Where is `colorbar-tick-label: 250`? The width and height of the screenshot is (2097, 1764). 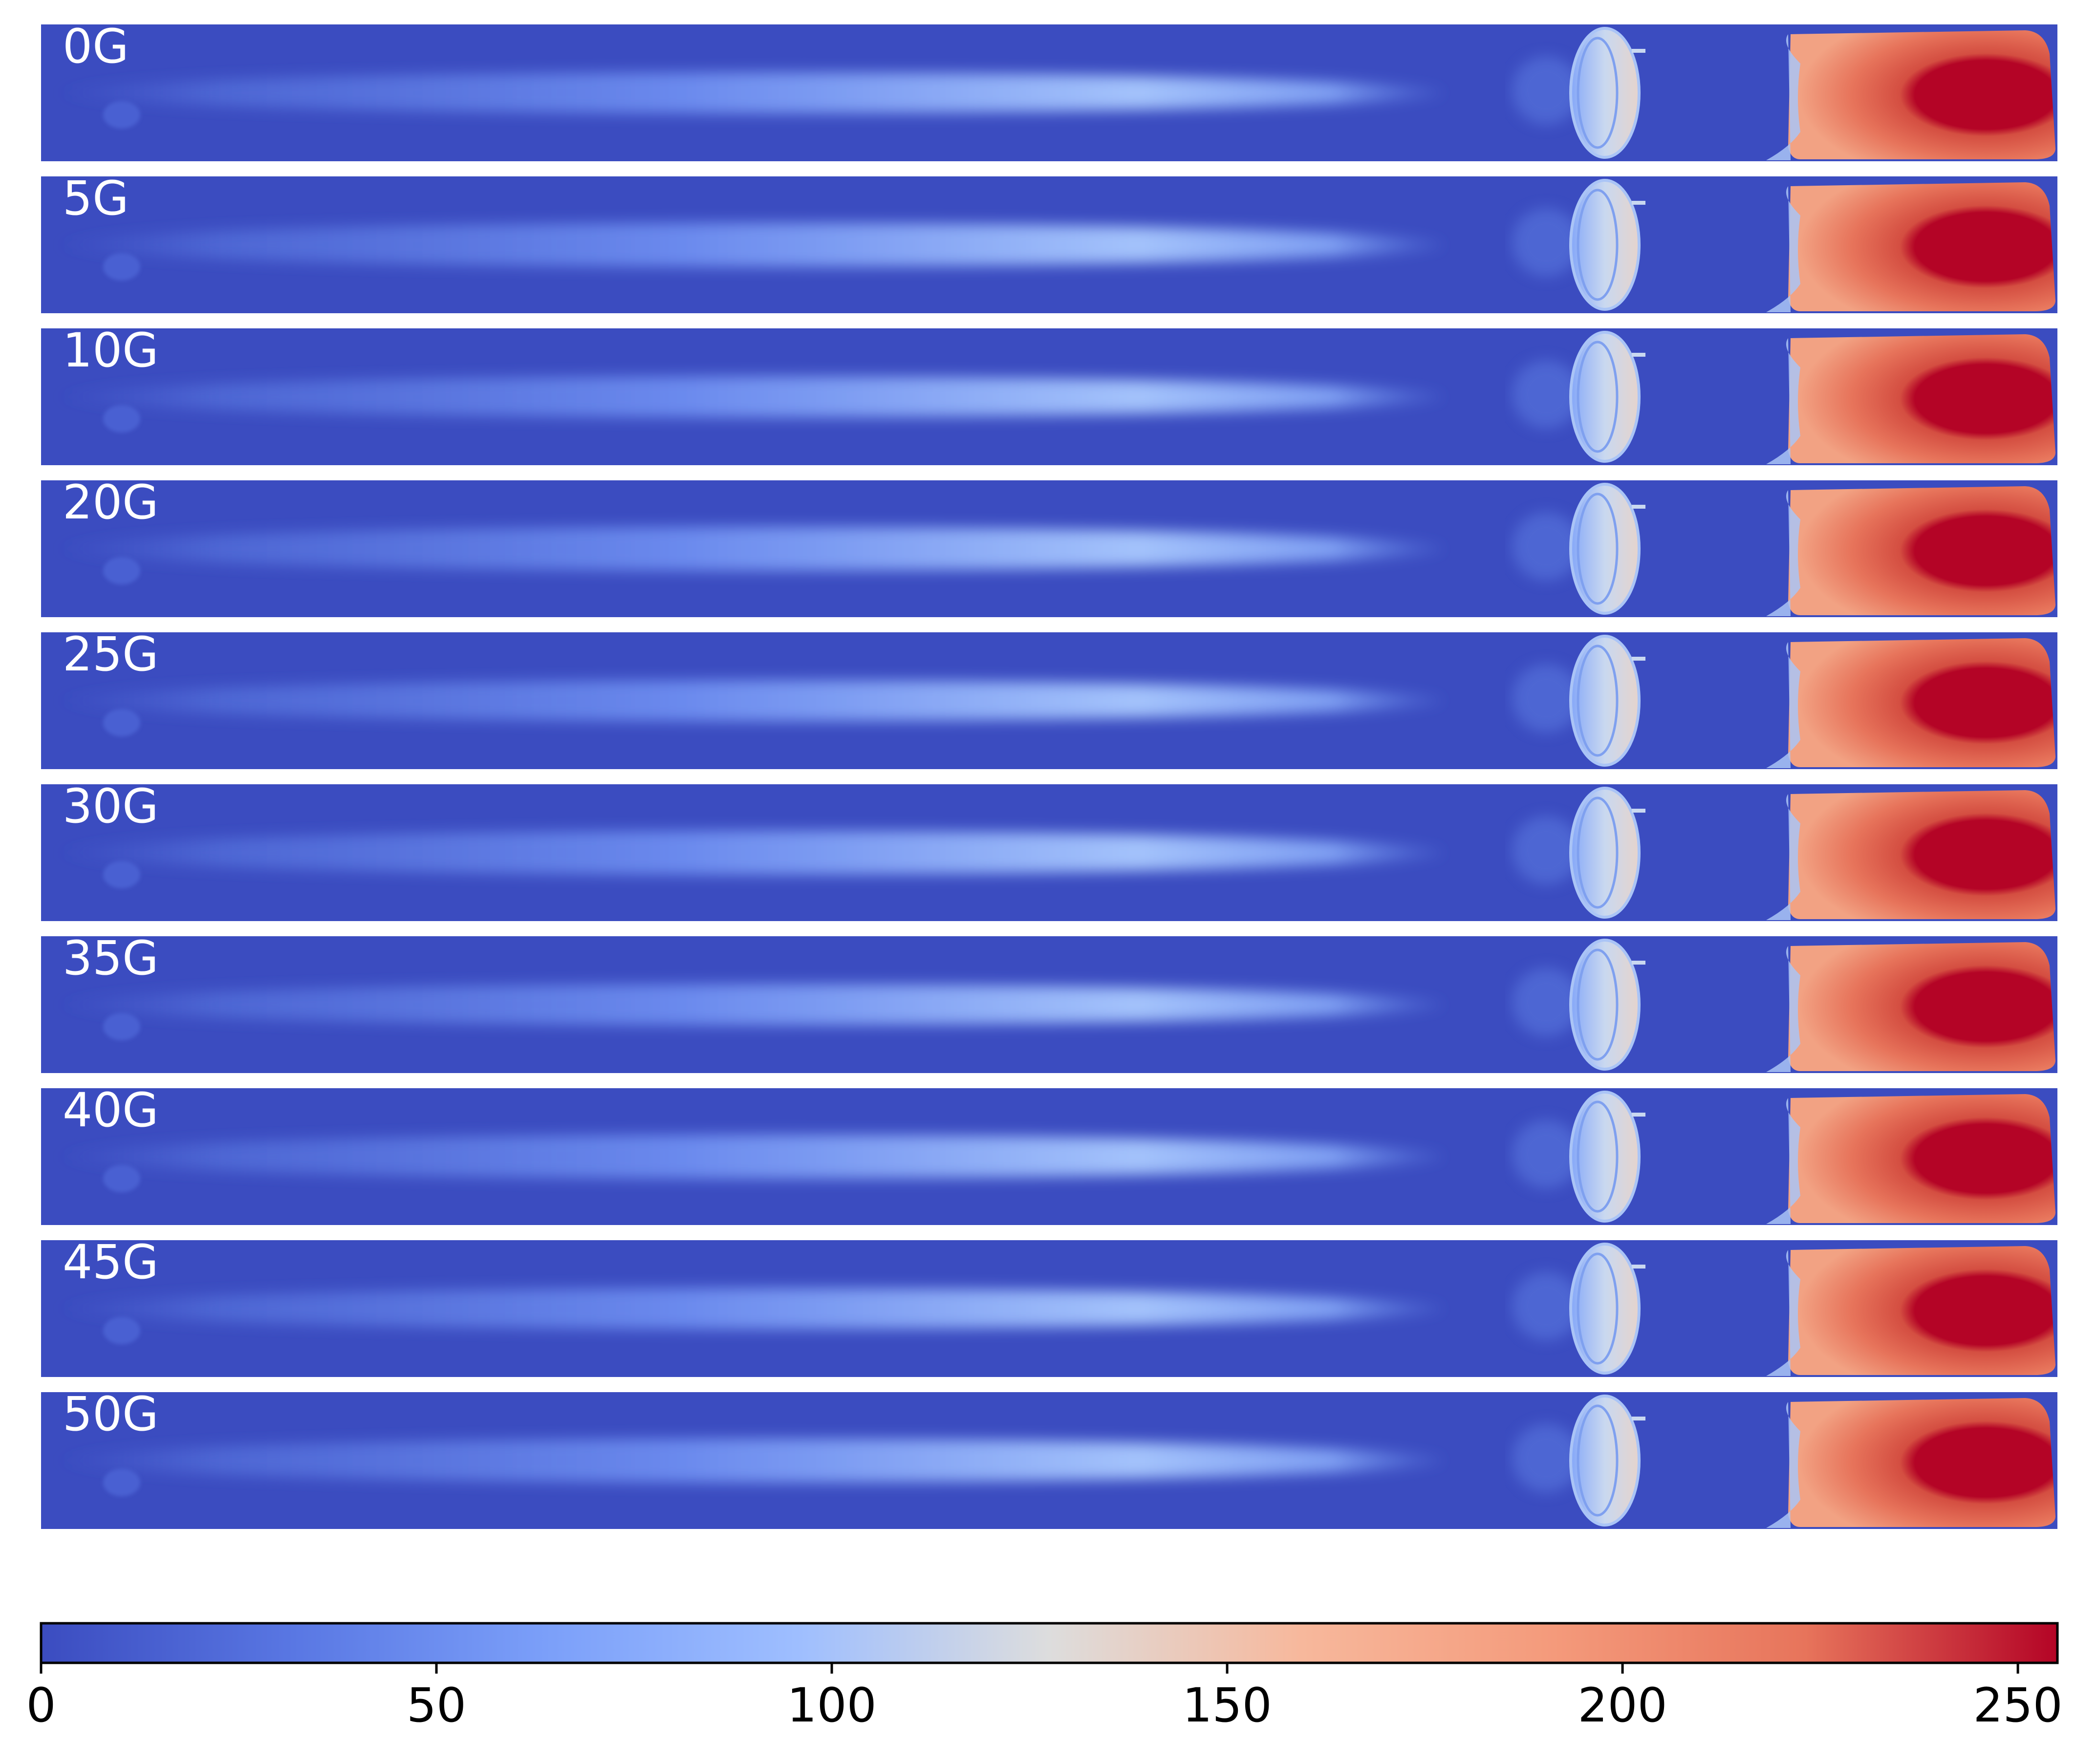 colorbar-tick-label: 250 is located at coordinates (2017, 1706).